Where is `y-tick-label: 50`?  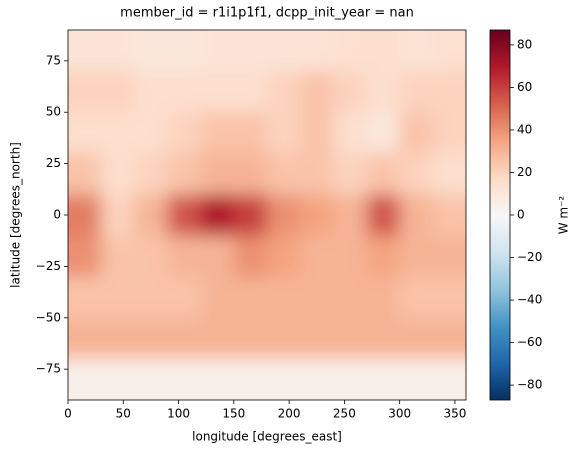 y-tick-label: 50 is located at coordinates (53, 112).